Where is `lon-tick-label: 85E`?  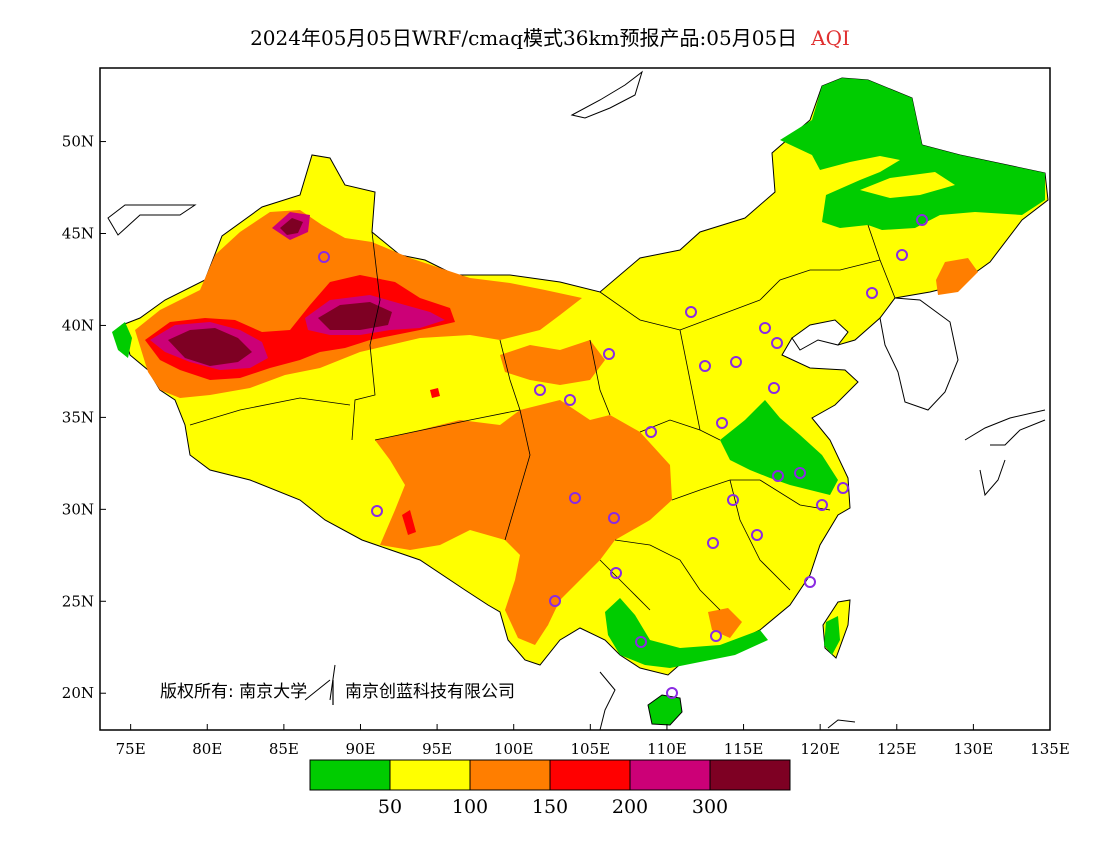
lon-tick-label: 85E is located at coordinates (284, 749).